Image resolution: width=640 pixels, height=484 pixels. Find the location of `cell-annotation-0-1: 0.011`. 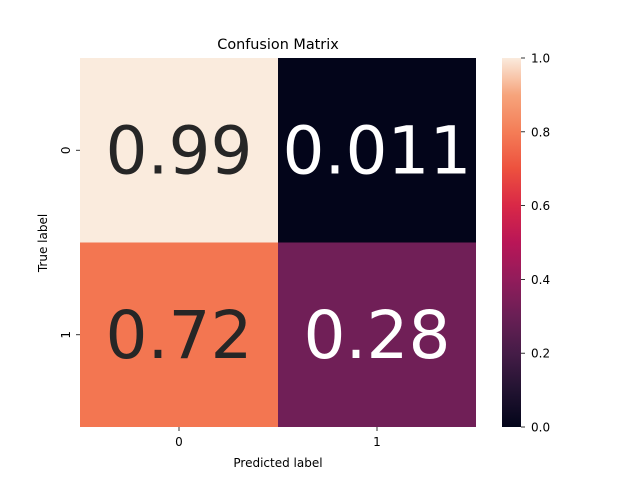

cell-annotation-0-1: 0.011 is located at coordinates (377, 150).